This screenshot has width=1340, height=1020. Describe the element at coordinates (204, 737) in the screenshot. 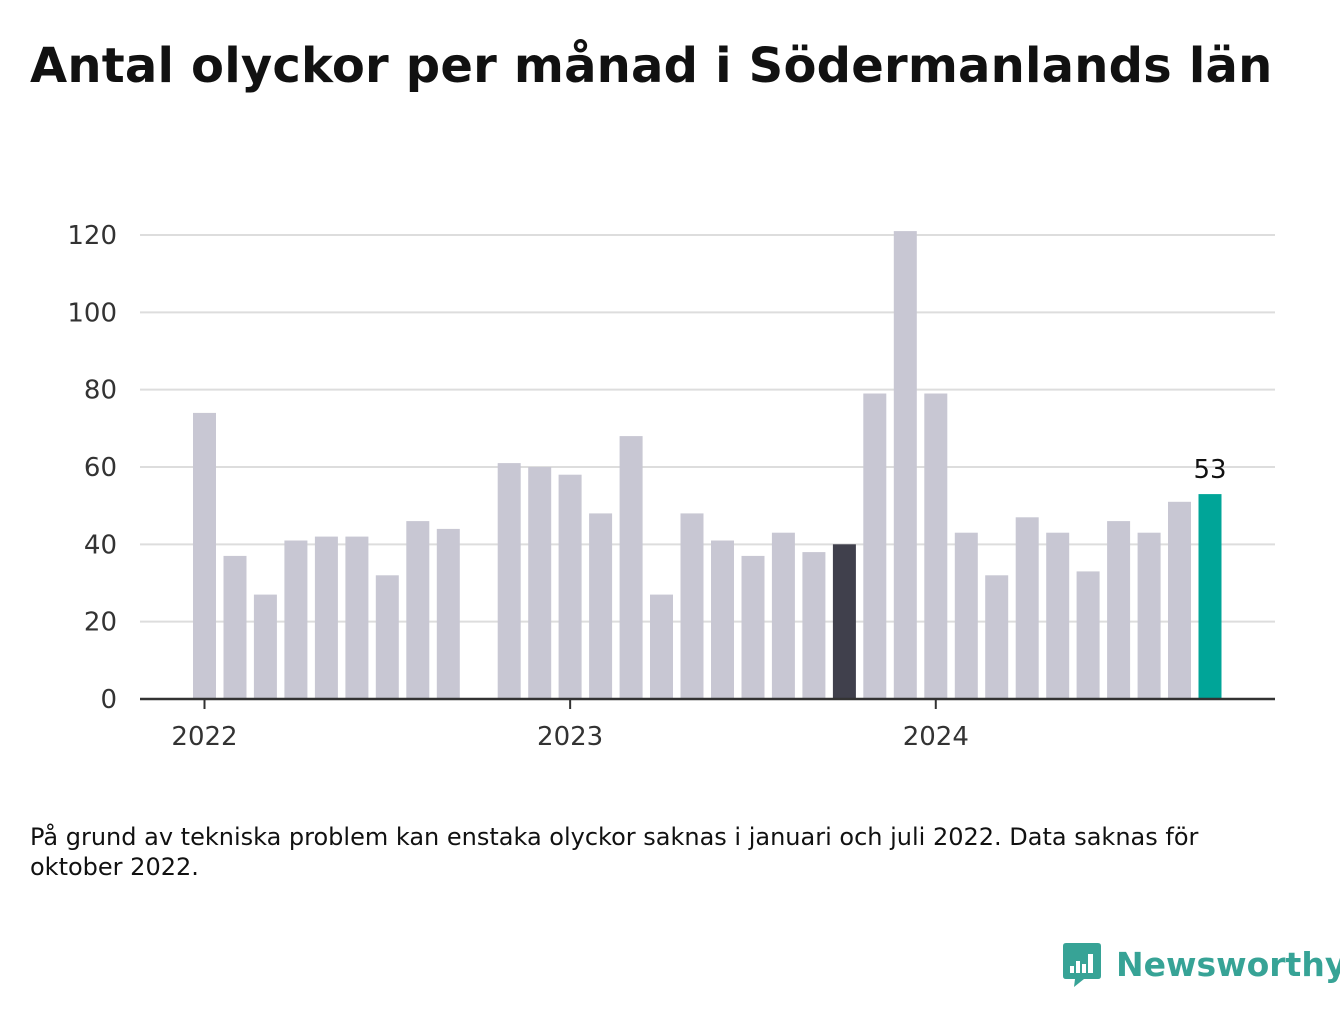

I see `x-tick-label: 2022` at that location.